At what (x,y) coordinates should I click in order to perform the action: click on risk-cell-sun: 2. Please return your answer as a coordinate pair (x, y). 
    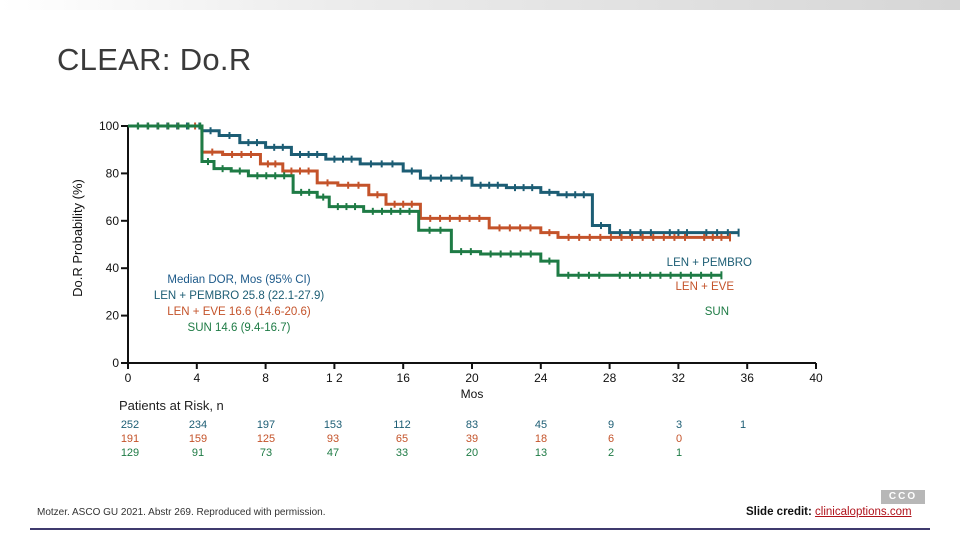
    Looking at the image, I should click on (611, 453).